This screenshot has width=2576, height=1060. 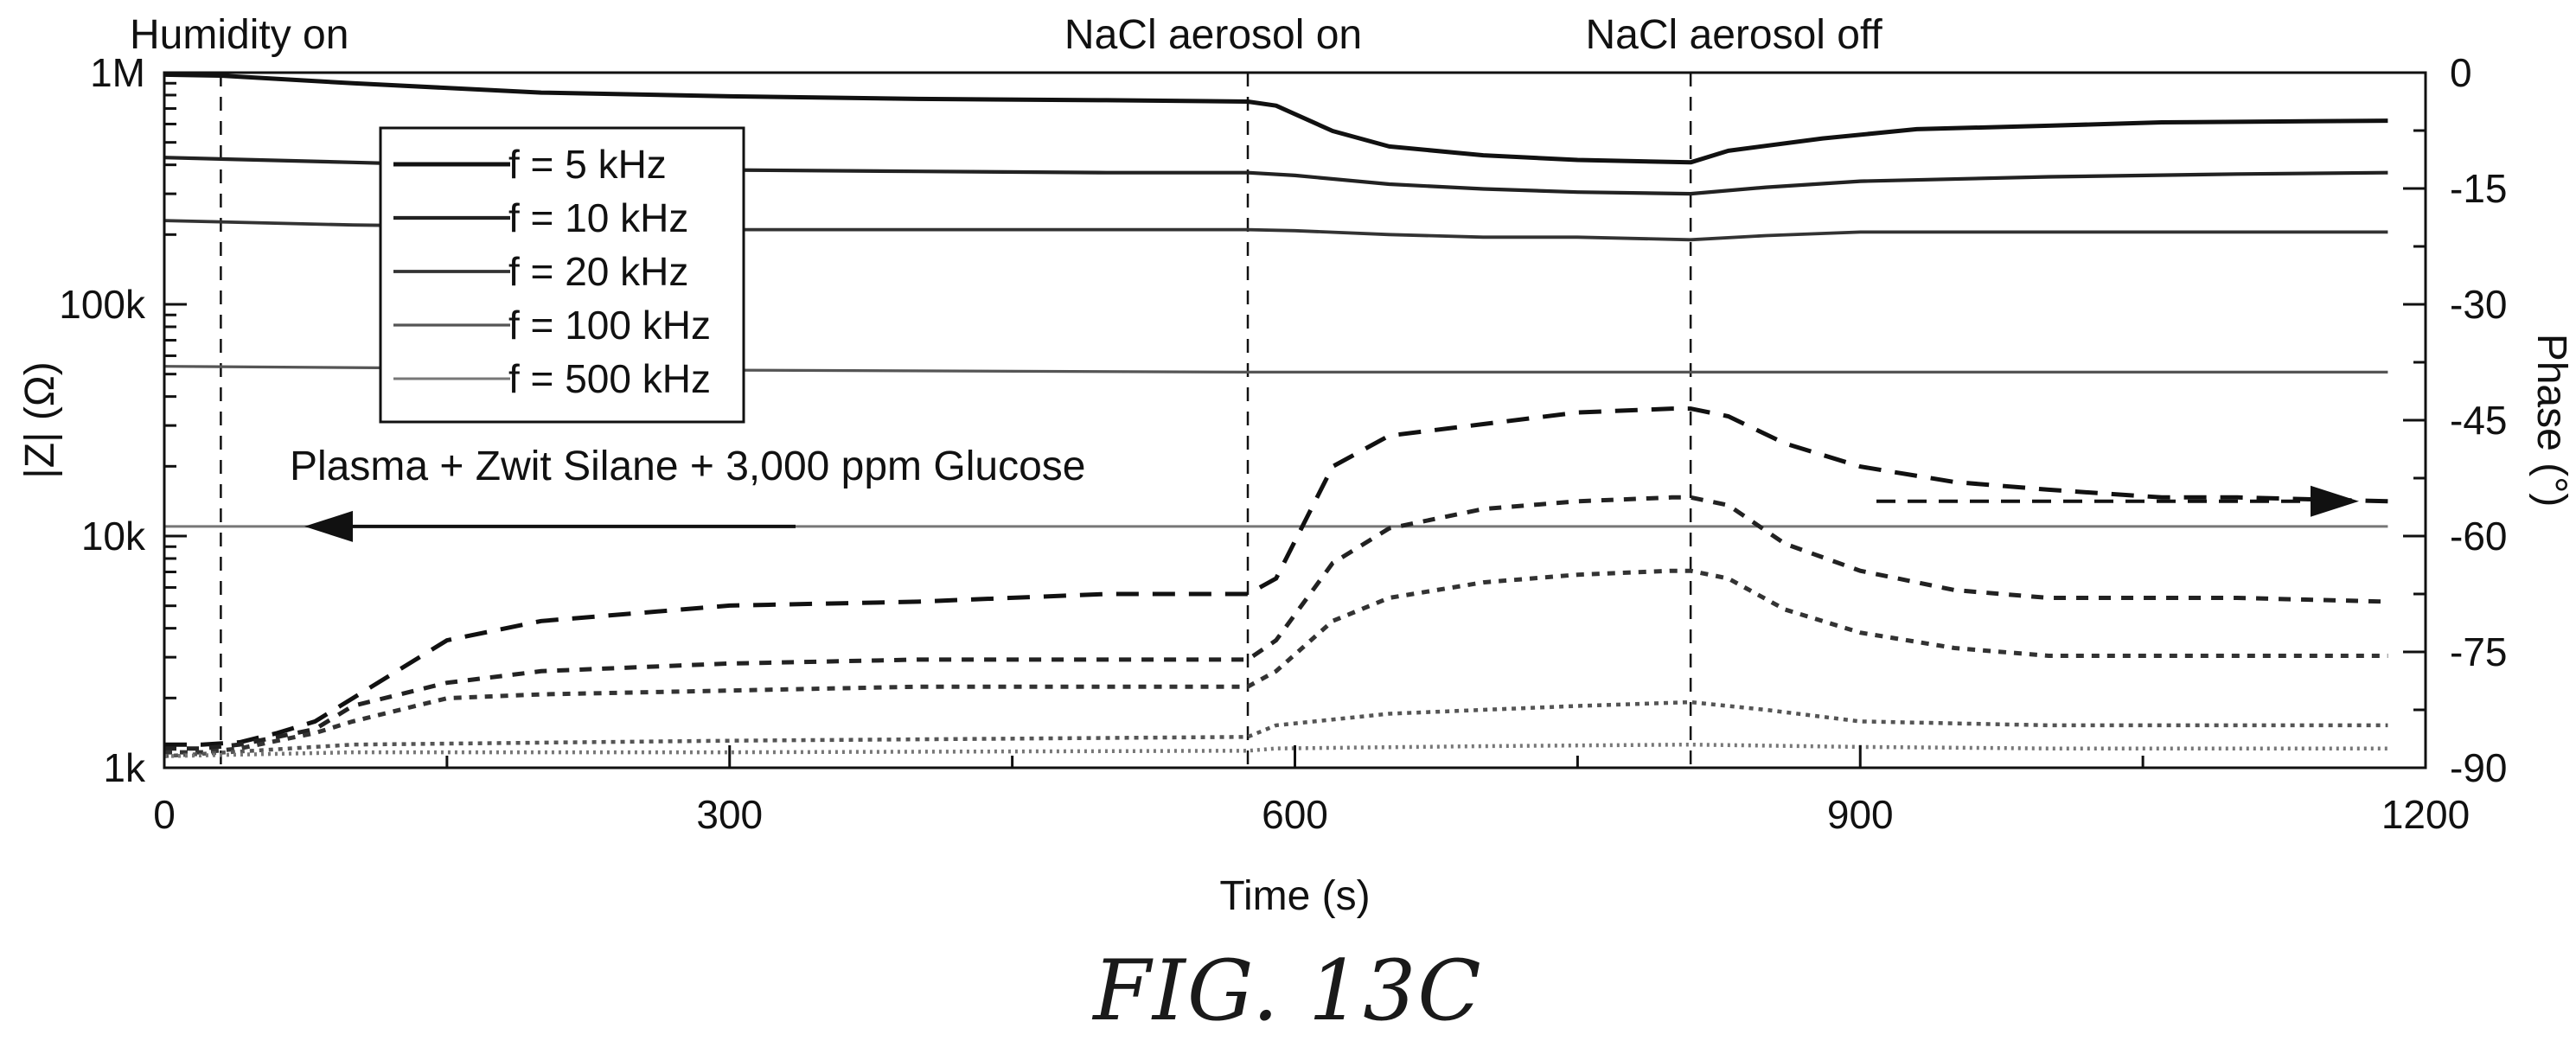 I want to click on figure-caption: FIG. 13C, so click(x=1288, y=991).